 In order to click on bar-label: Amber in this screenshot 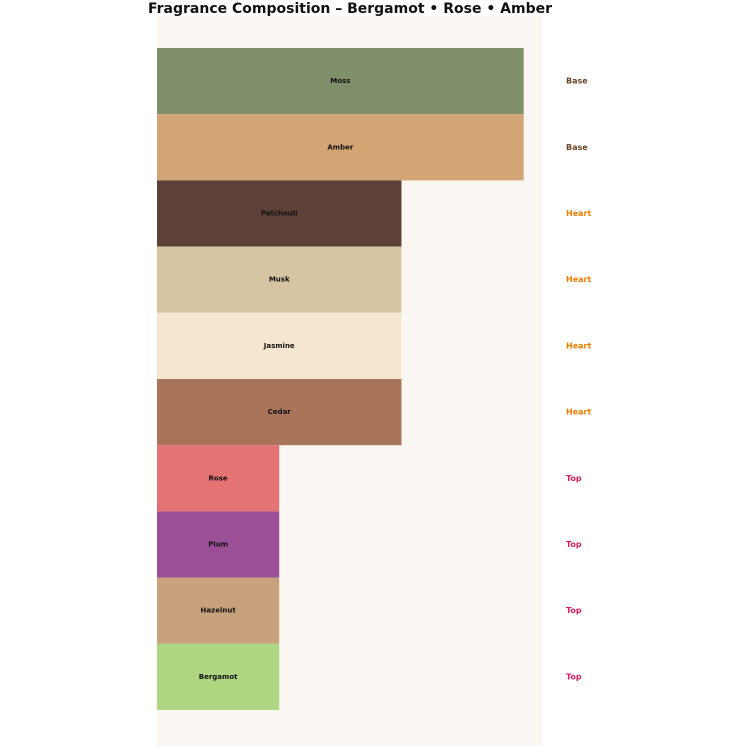, I will do `click(340, 147)`.